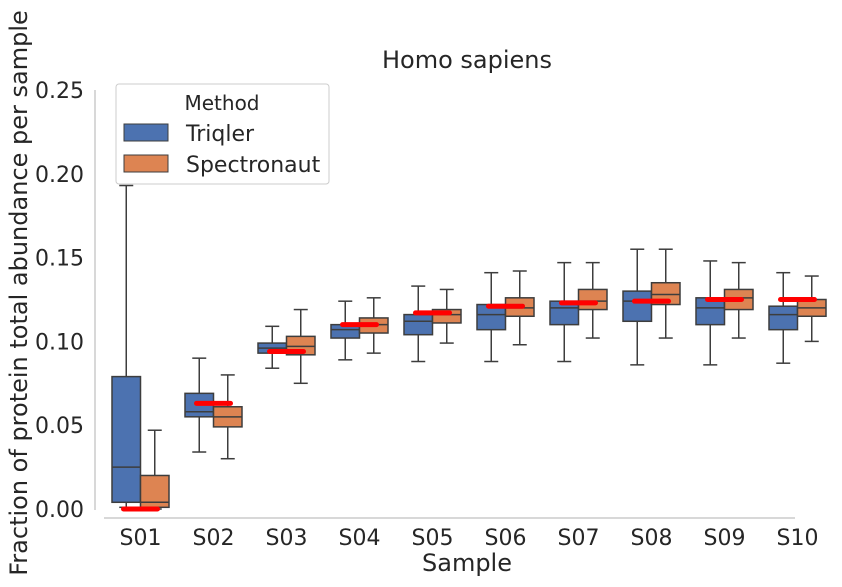 Image resolution: width=842 pixels, height=587 pixels. Describe the element at coordinates (146, 163) in the screenshot. I see `legend-swatch-spectronaut` at that location.